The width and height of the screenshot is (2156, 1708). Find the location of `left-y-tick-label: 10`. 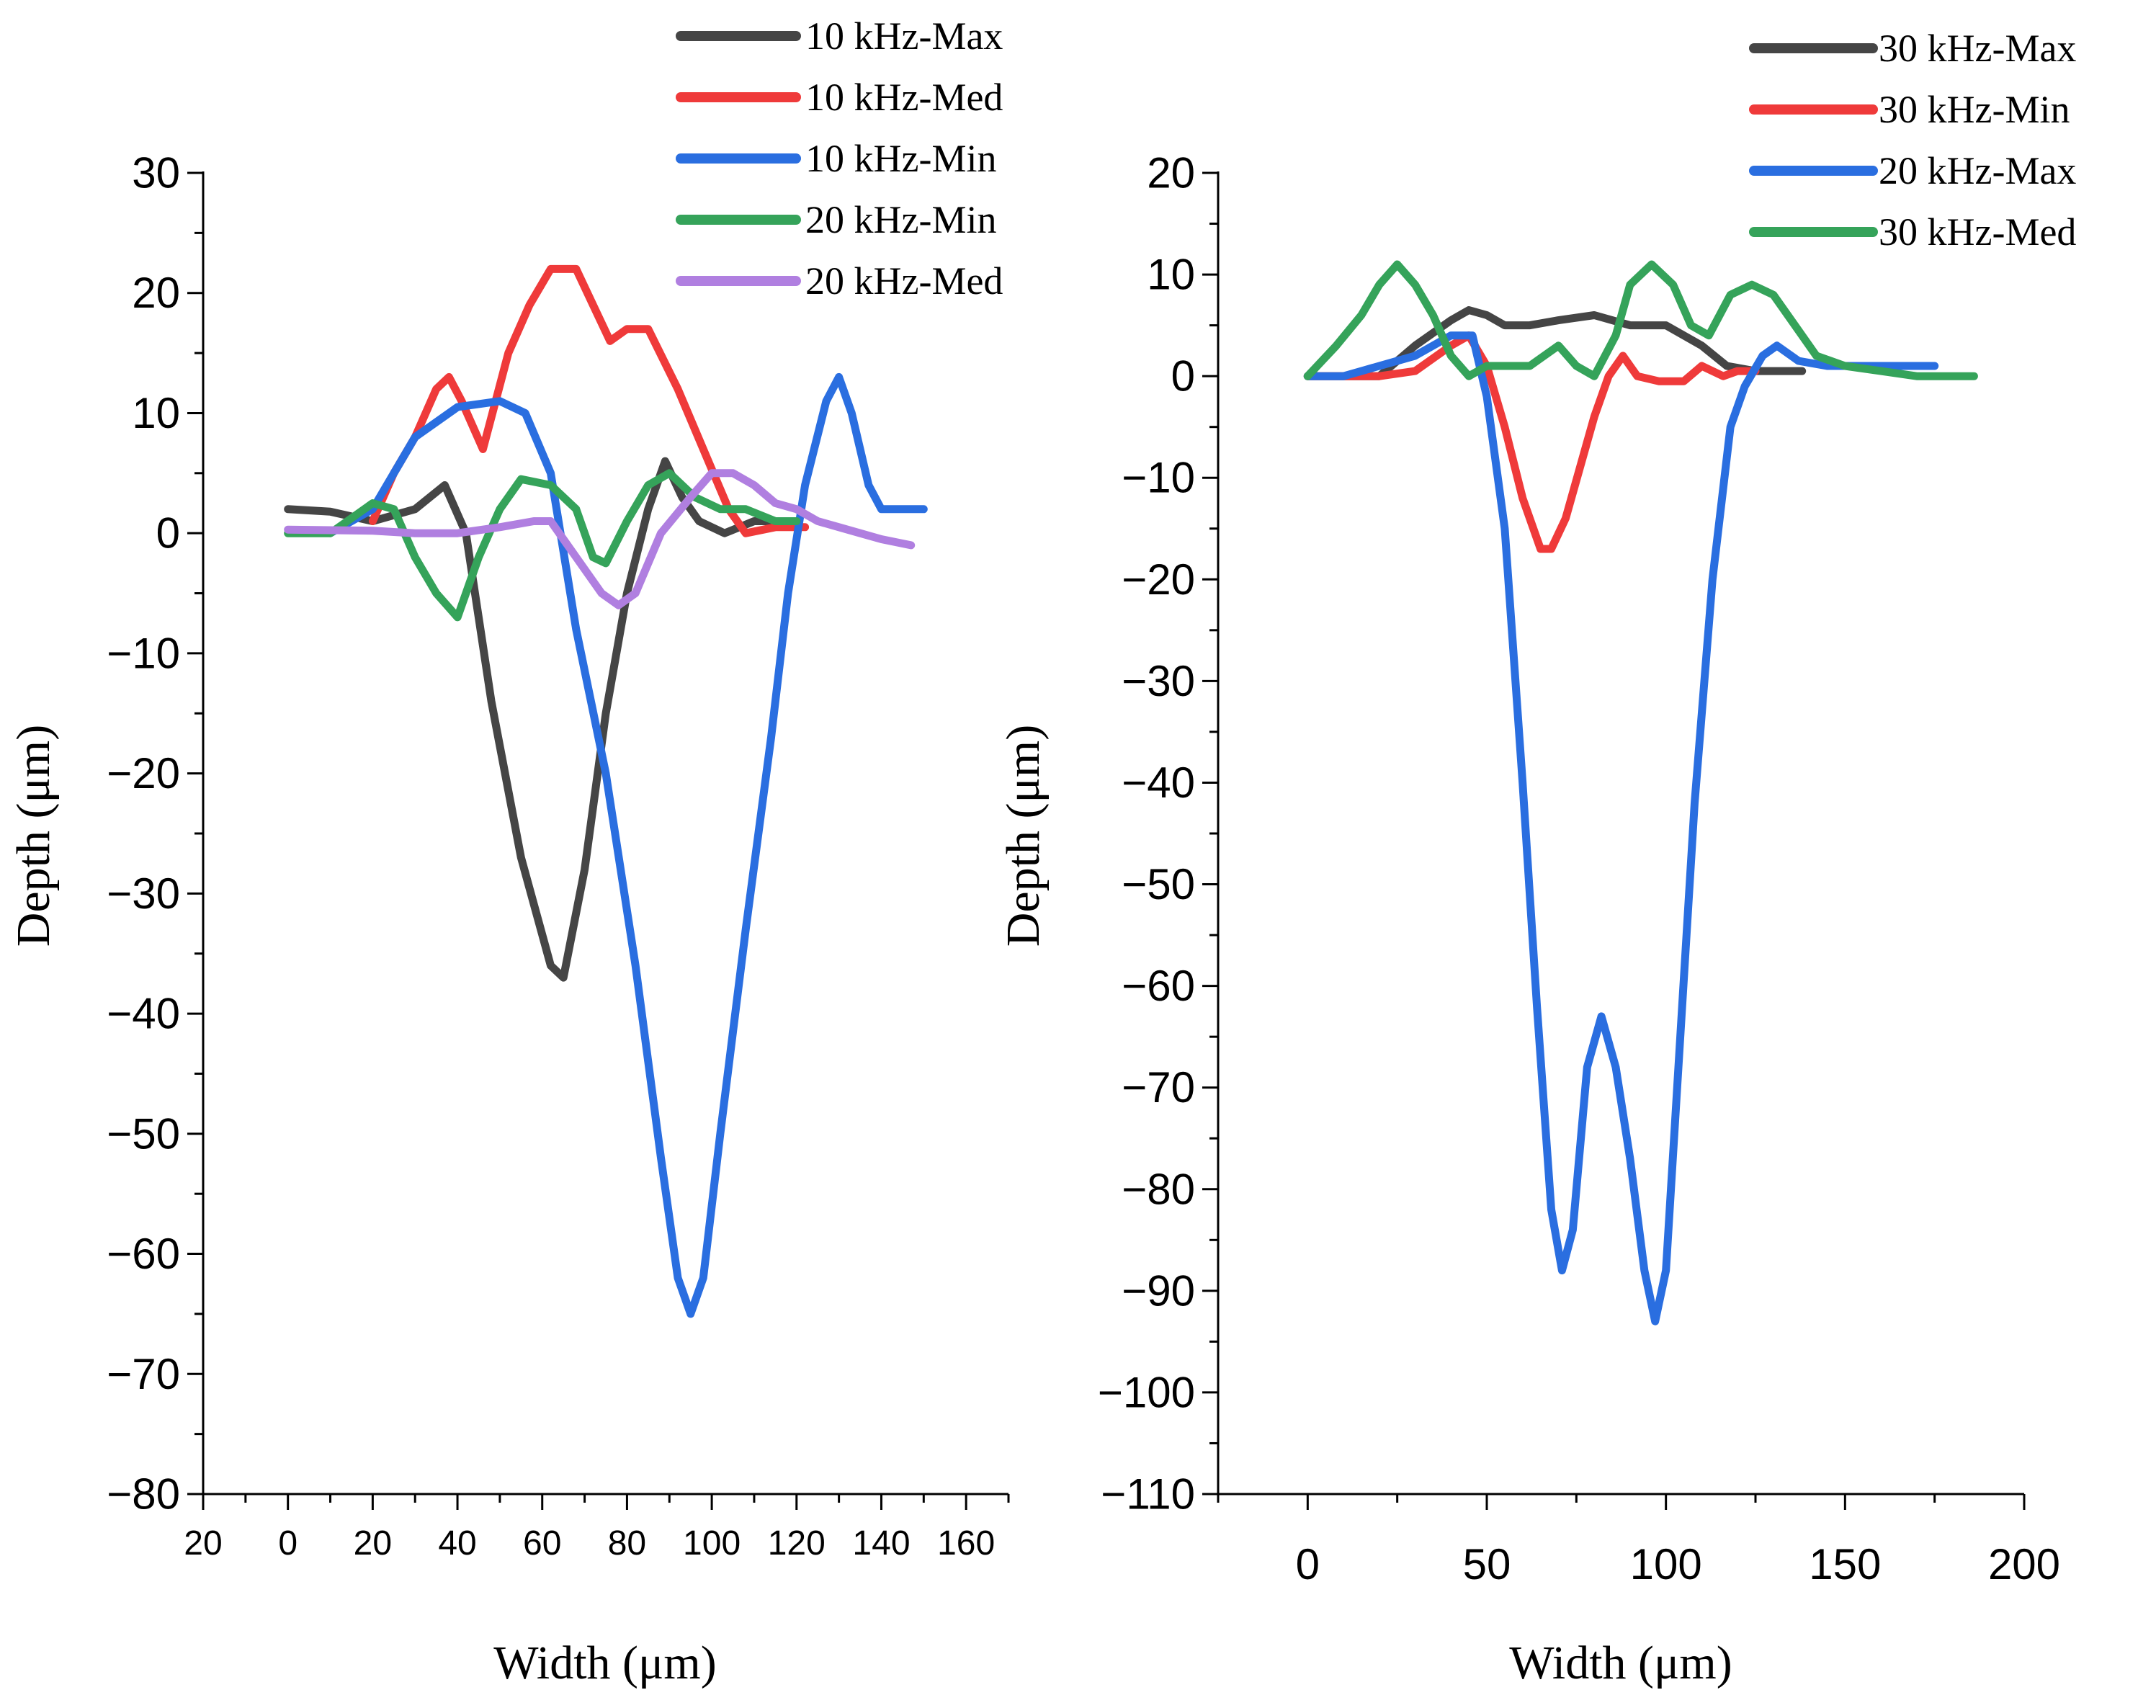

left-y-tick-label: 10 is located at coordinates (156, 413).